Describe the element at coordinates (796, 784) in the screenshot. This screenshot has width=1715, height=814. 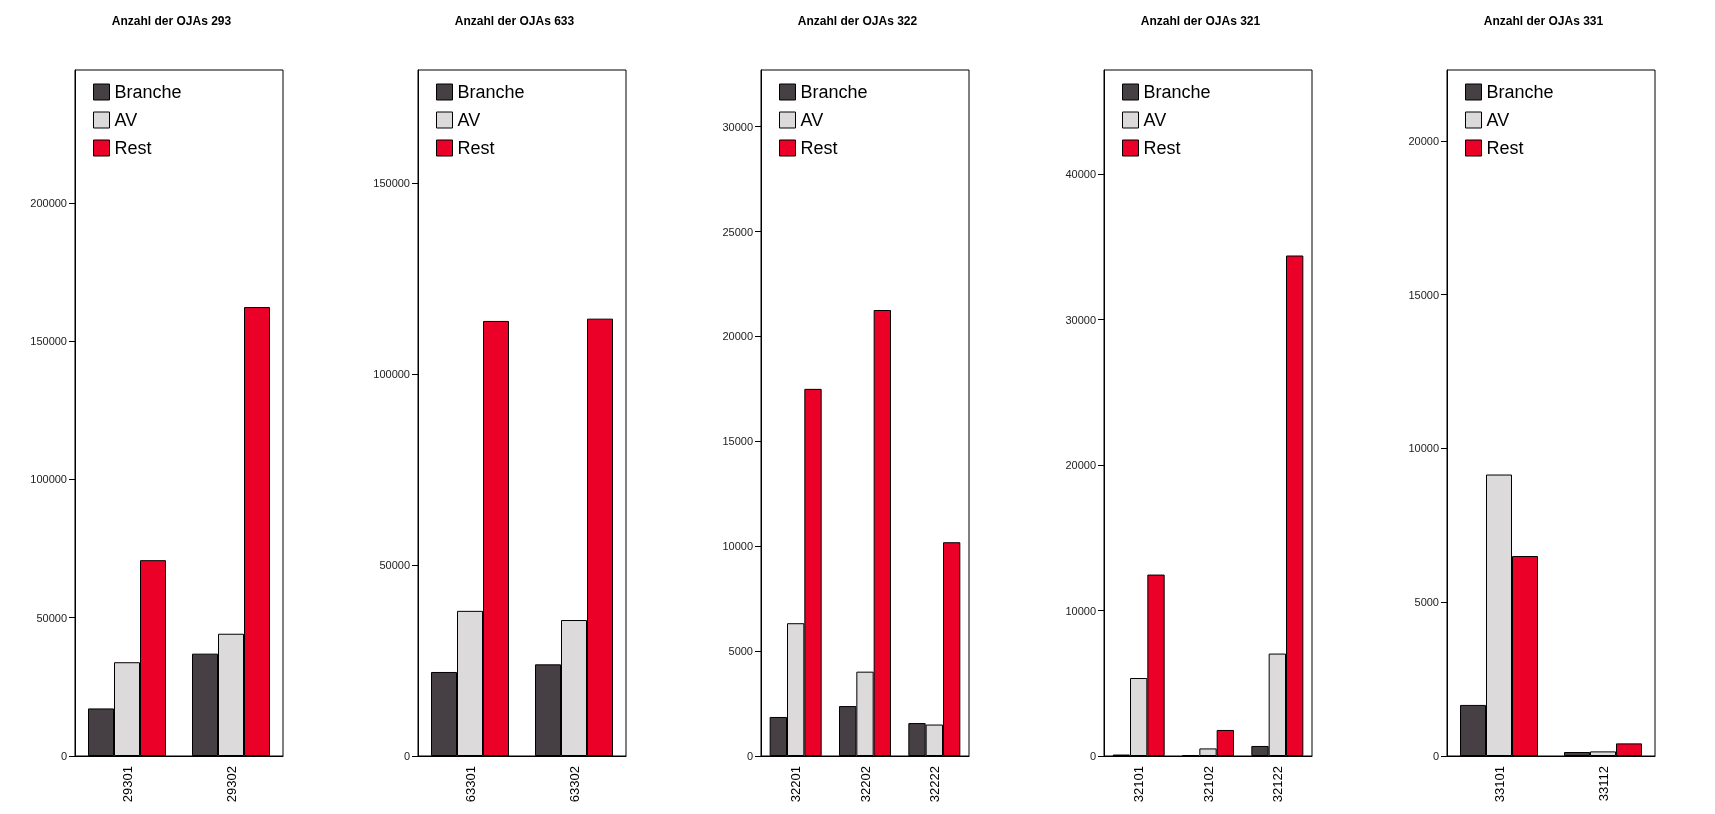
I see `x-tick-label: 32201` at that location.